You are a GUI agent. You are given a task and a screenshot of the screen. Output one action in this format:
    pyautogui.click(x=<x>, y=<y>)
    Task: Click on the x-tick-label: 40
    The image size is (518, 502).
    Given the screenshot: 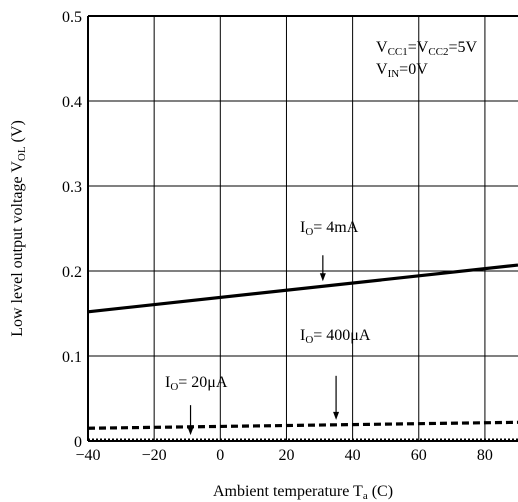 What is the action you would take?
    pyautogui.click(x=353, y=455)
    